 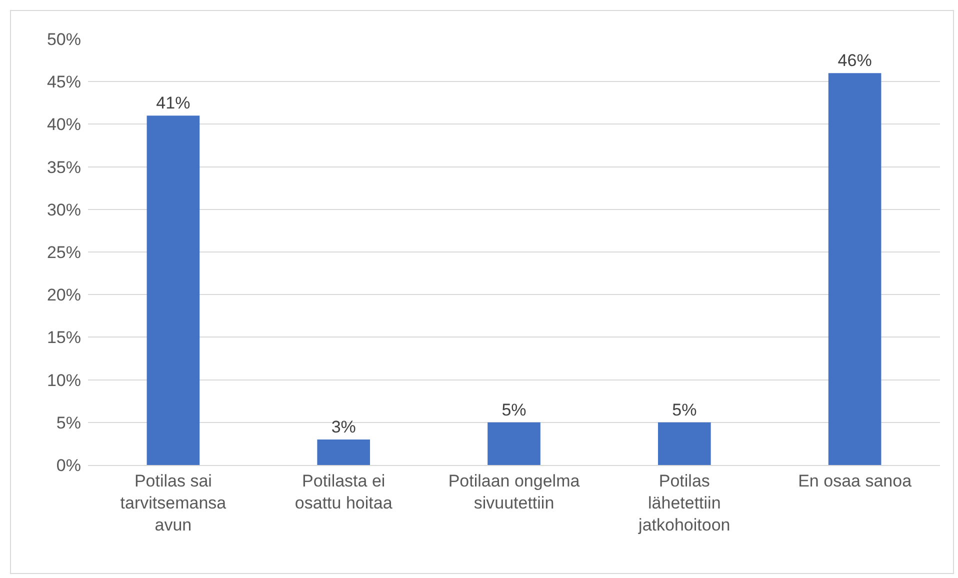 What do you see at coordinates (173, 503) in the screenshot?
I see `x-tick-label: Potilas sai tarvitsemansa avun` at bounding box center [173, 503].